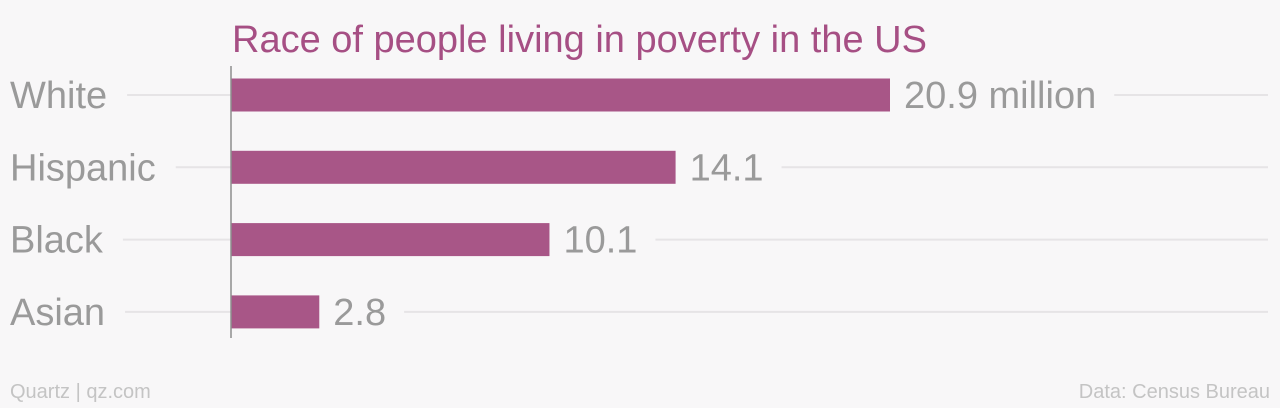  What do you see at coordinates (1174, 392) in the screenshot?
I see `data-source: Data: Census Bureau` at bounding box center [1174, 392].